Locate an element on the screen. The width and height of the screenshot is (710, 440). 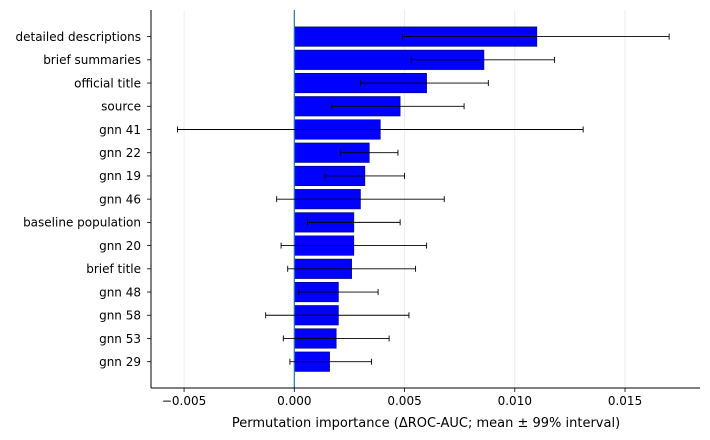
category-label: brief title is located at coordinates (113, 269).